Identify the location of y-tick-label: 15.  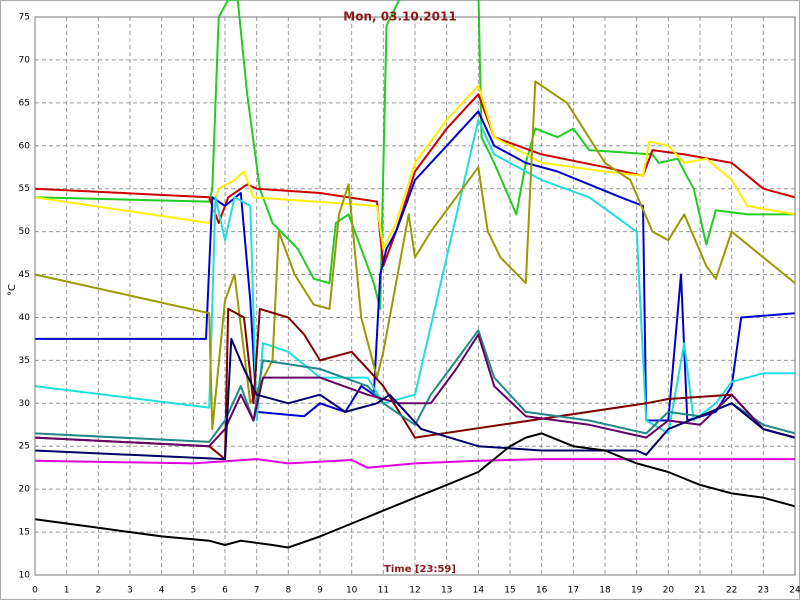
(24, 533).